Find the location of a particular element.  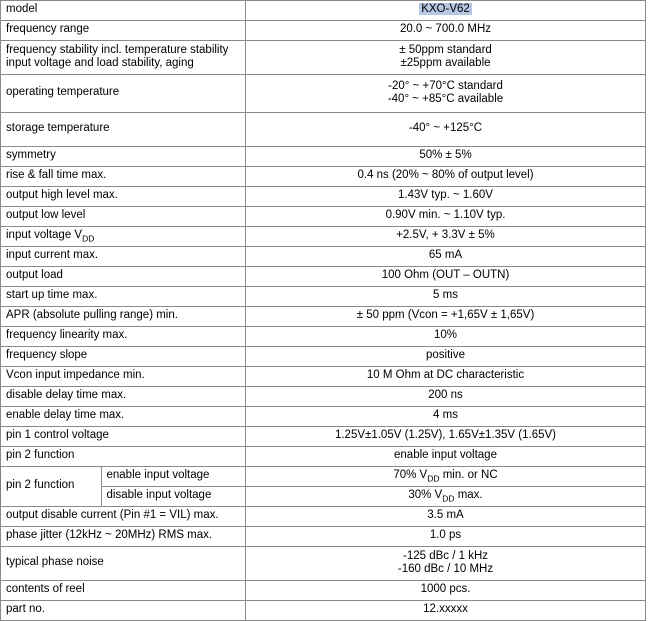

value-line: ±25ppm available is located at coordinates (445, 63).